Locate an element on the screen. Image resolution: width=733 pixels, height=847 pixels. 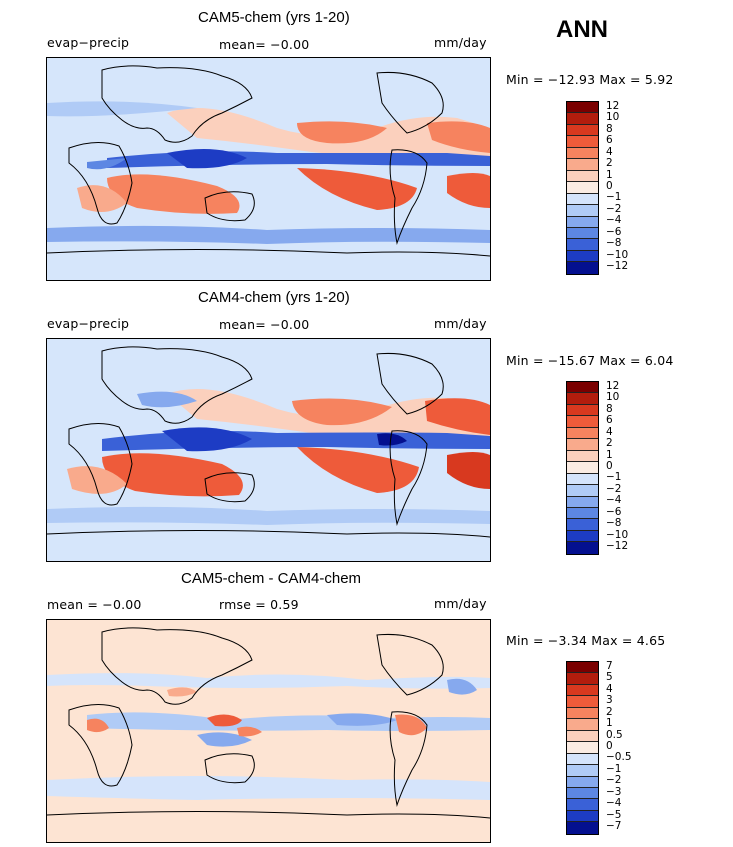
colorbar-tick-label: −5 is located at coordinates (614, 814).